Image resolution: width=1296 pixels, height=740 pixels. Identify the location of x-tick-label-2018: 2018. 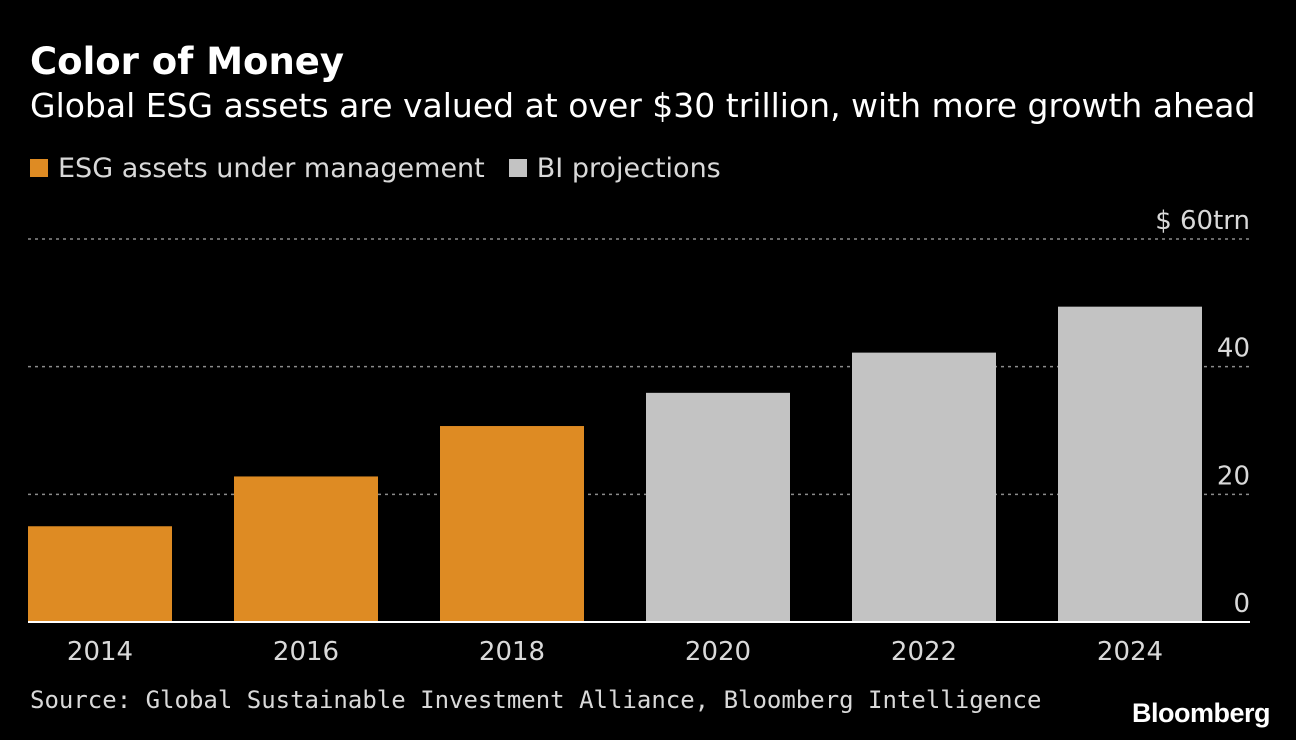
(512, 652).